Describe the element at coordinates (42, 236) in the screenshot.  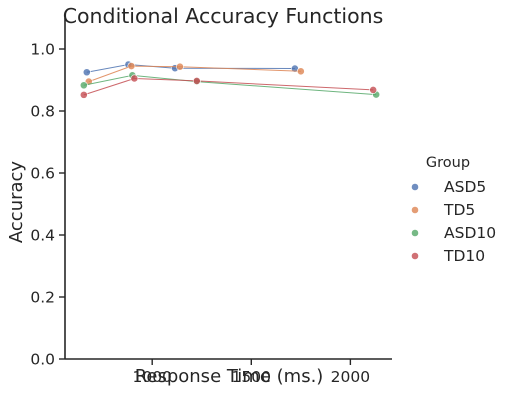
I see `y-tick-label: 0.4` at that location.